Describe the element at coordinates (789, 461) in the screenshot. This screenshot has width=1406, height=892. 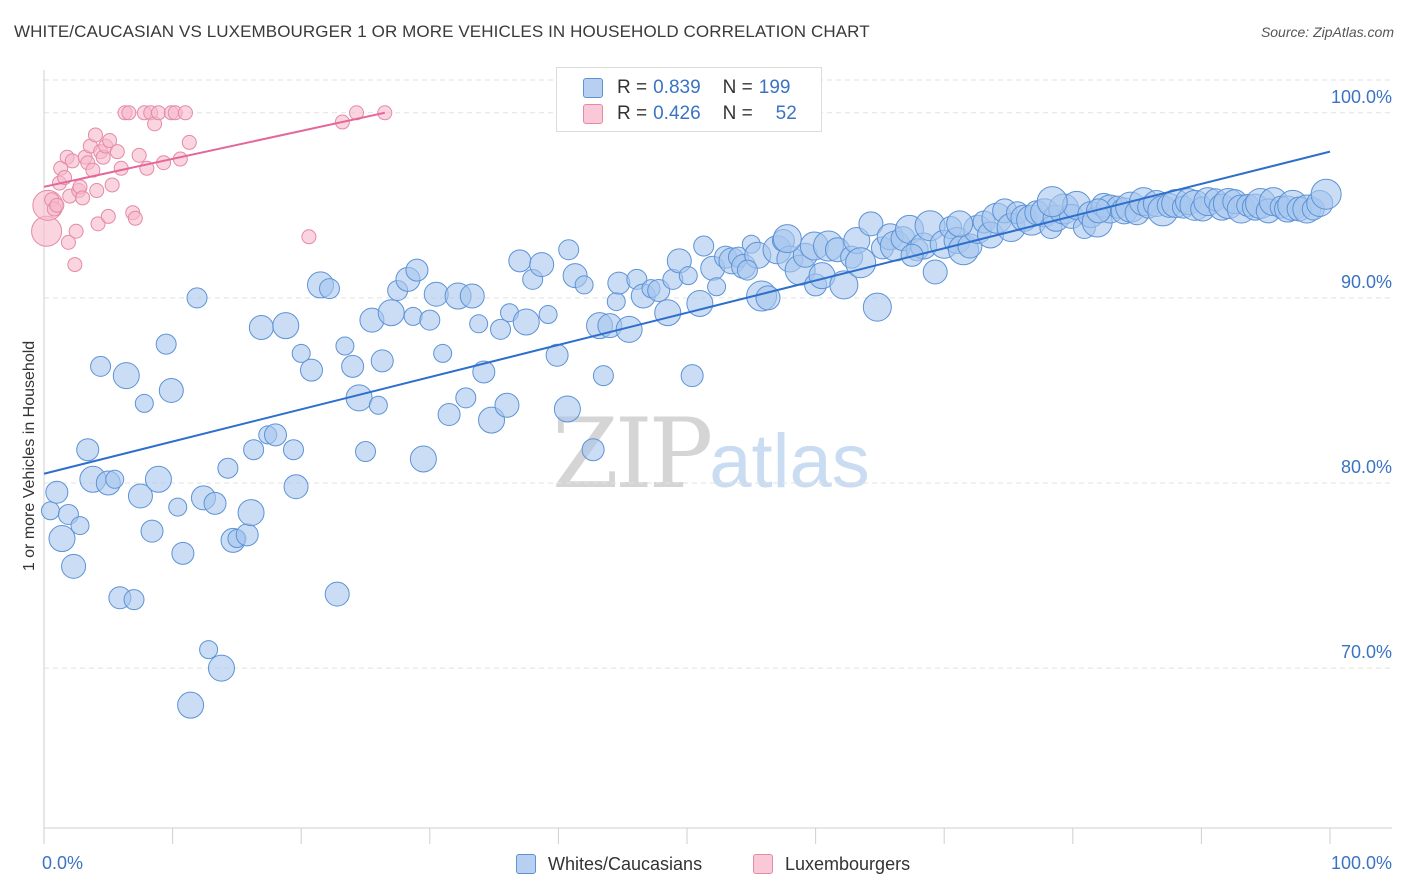
I see `watermark-atlas: atlas` at that location.